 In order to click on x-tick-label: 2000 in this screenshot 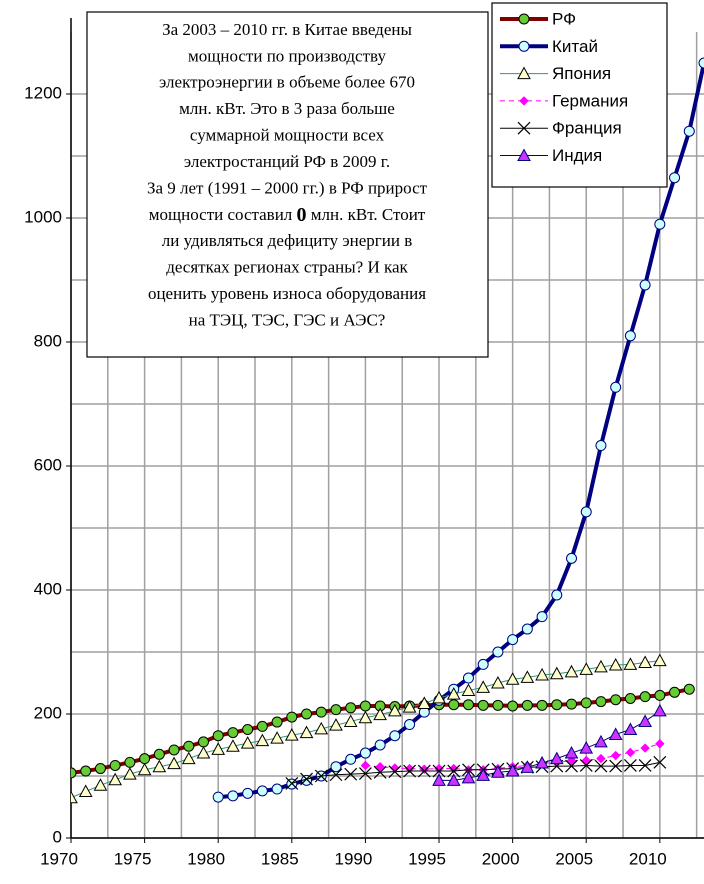, I will do `click(501, 858)`.